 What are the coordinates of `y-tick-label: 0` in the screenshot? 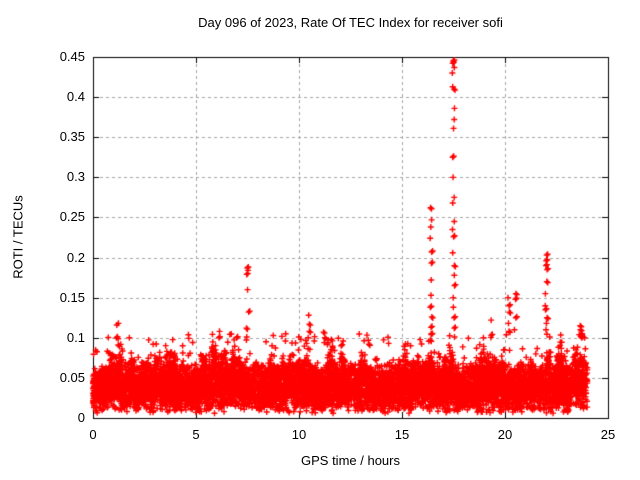 It's located at (81, 417).